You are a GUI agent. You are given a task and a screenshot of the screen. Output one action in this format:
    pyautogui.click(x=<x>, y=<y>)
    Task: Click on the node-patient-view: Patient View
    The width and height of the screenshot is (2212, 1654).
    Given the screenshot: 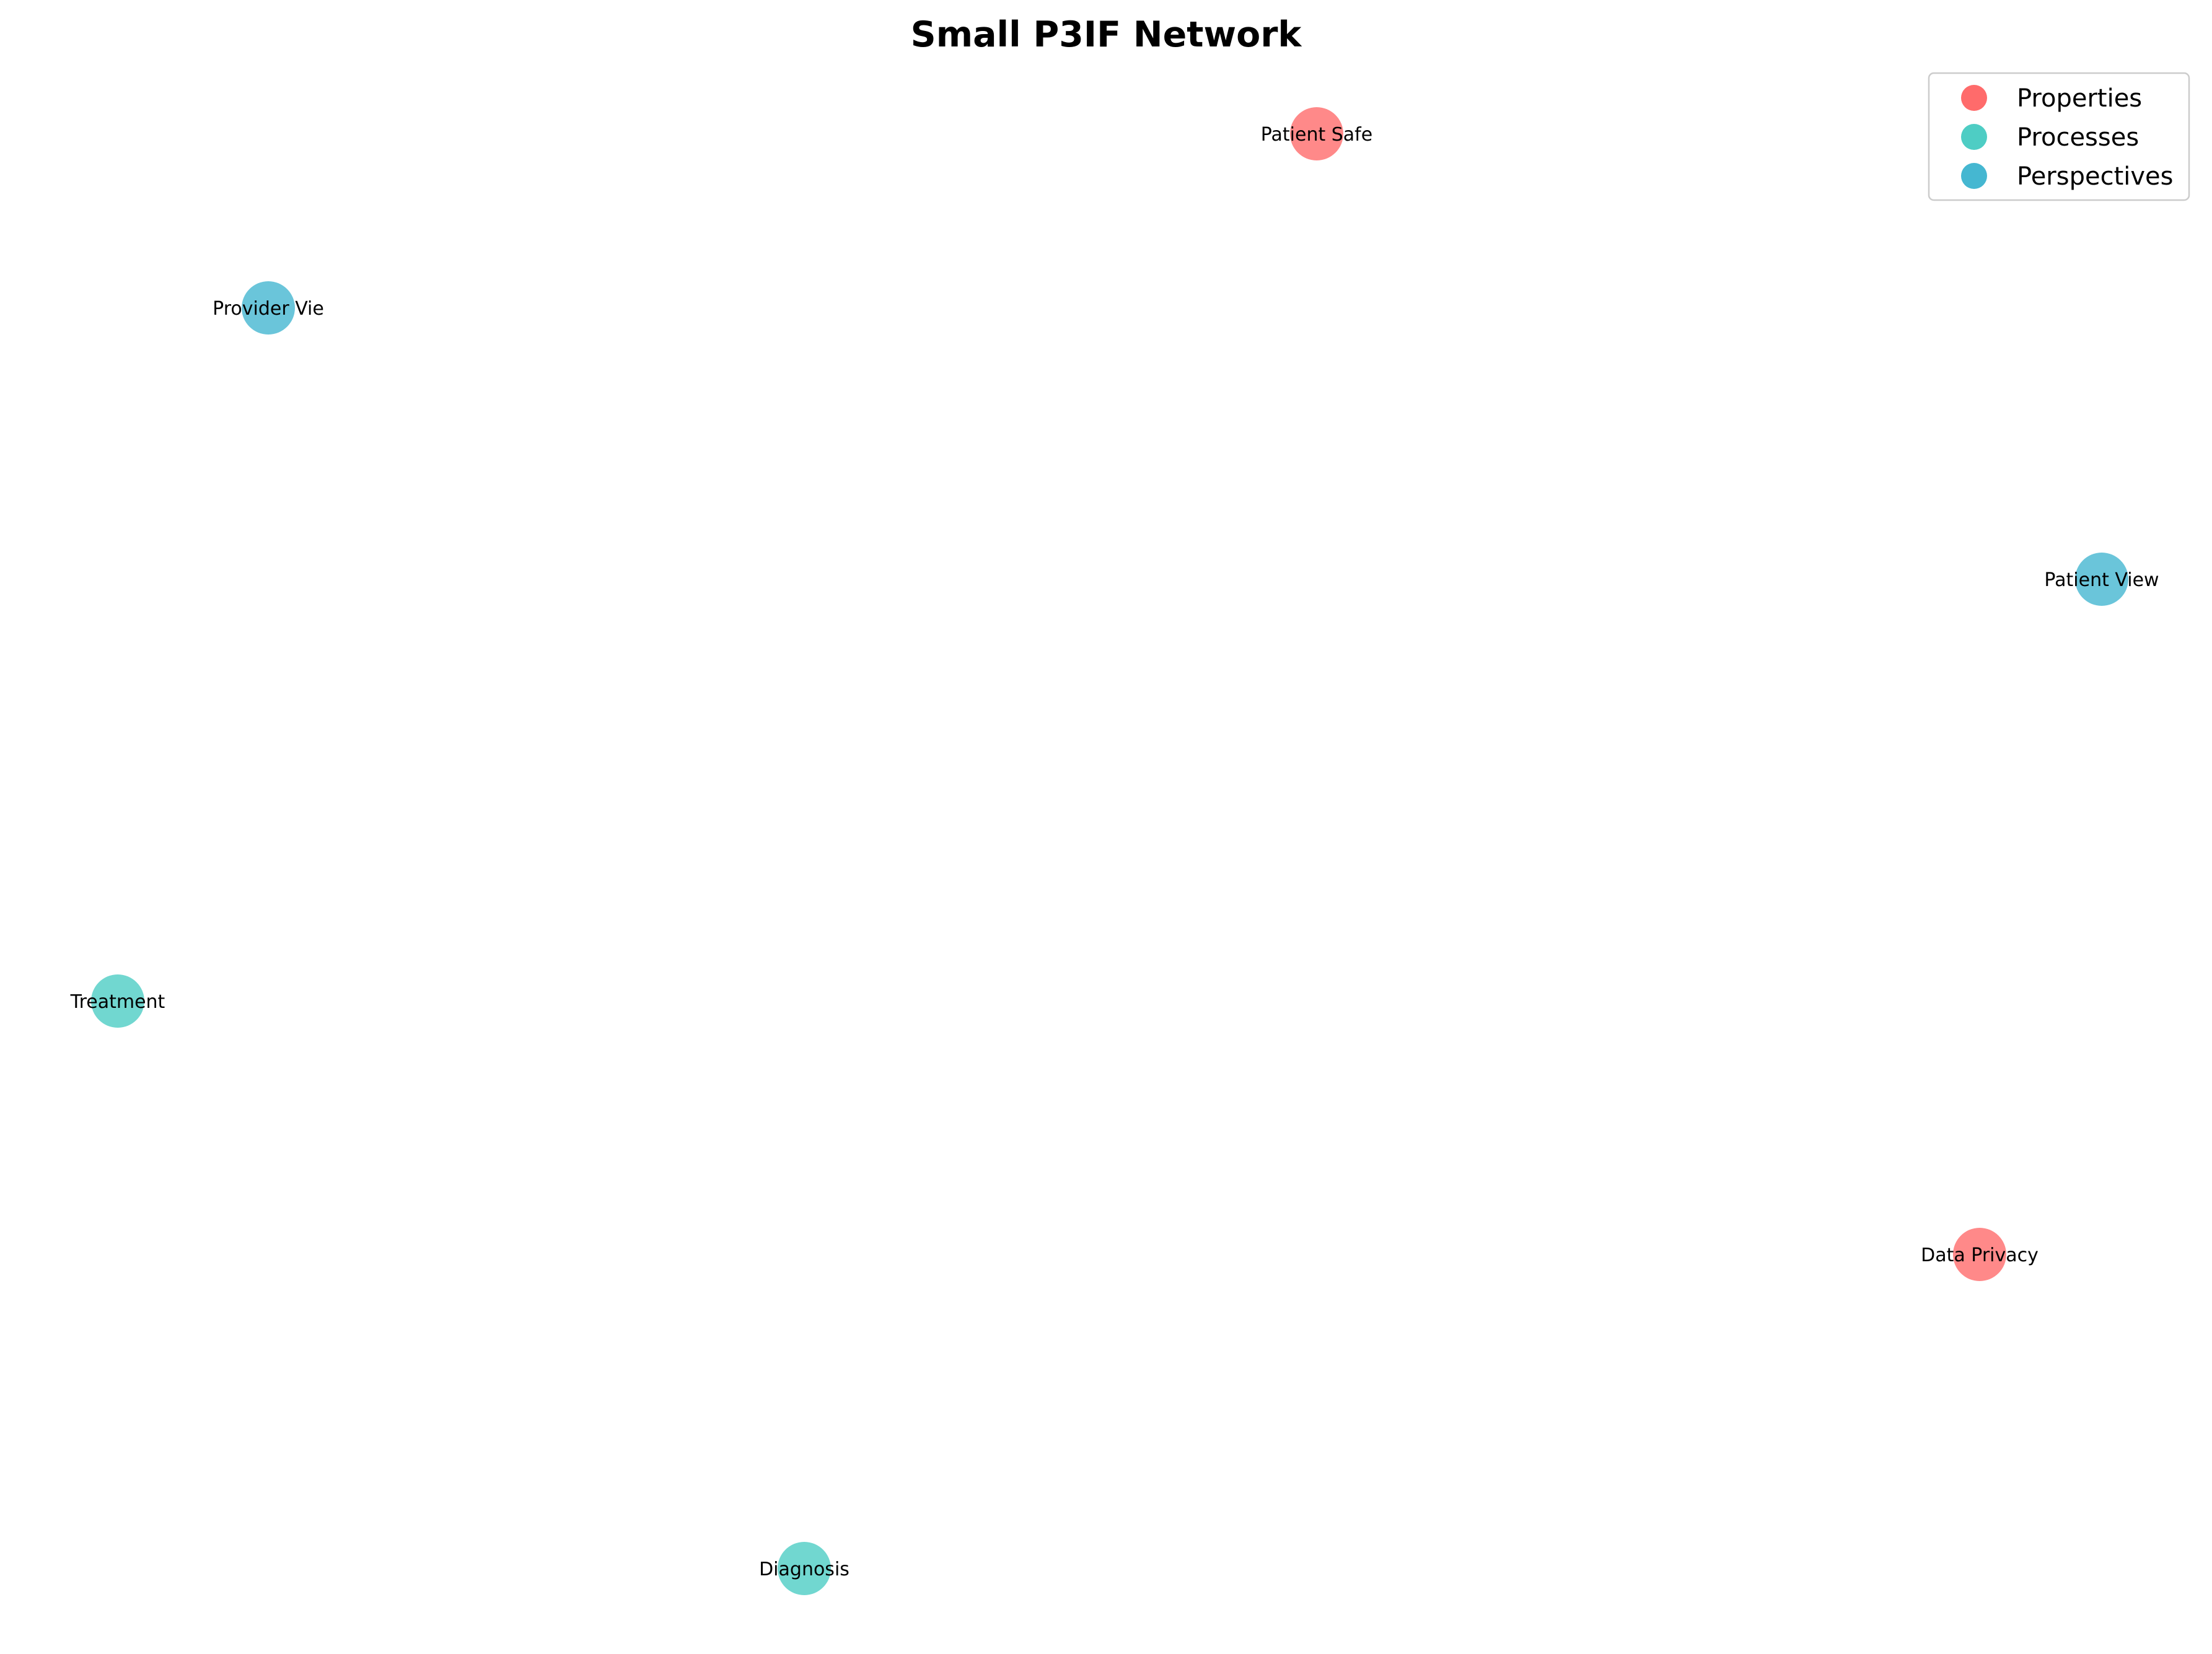 What is the action you would take?
    pyautogui.click(x=2101, y=579)
    